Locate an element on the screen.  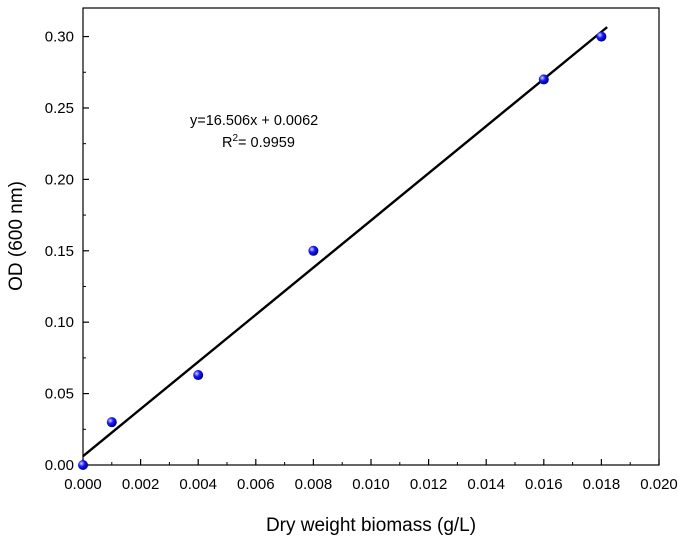
r-squared-label: R2= 0.9959 is located at coordinates (258, 142).